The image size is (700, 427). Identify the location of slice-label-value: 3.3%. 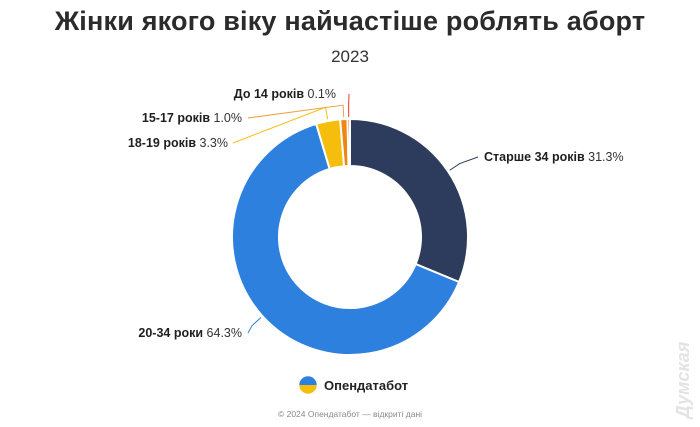
(214, 143).